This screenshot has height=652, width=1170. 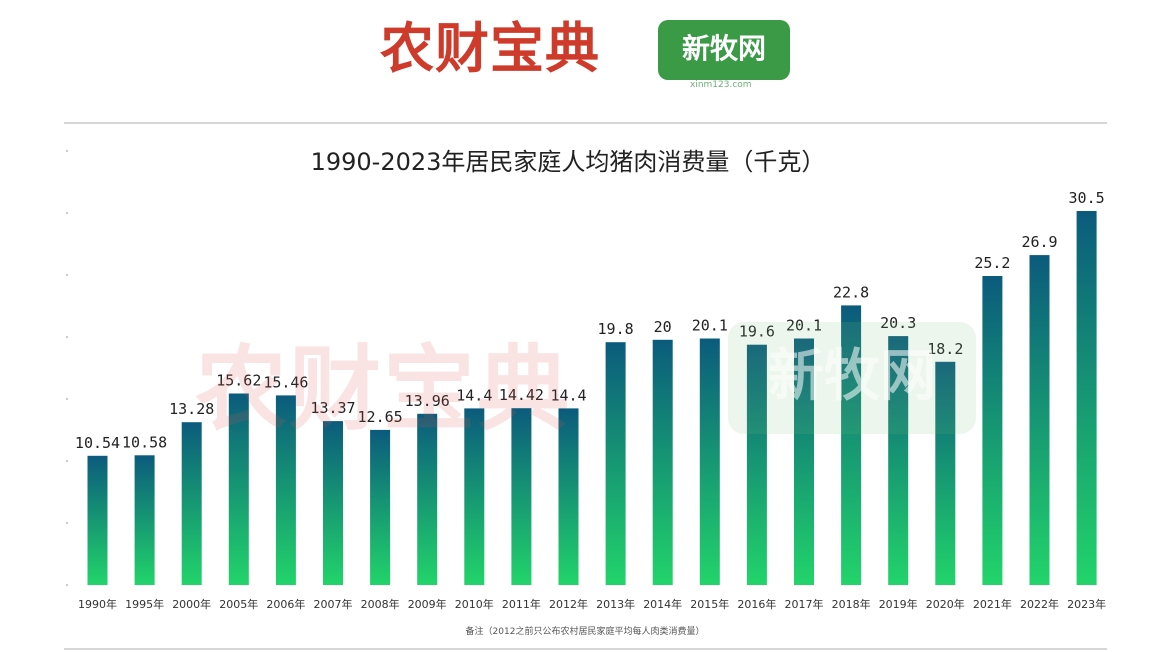 I want to click on bar-value-label: 15.62, so click(x=238, y=381).